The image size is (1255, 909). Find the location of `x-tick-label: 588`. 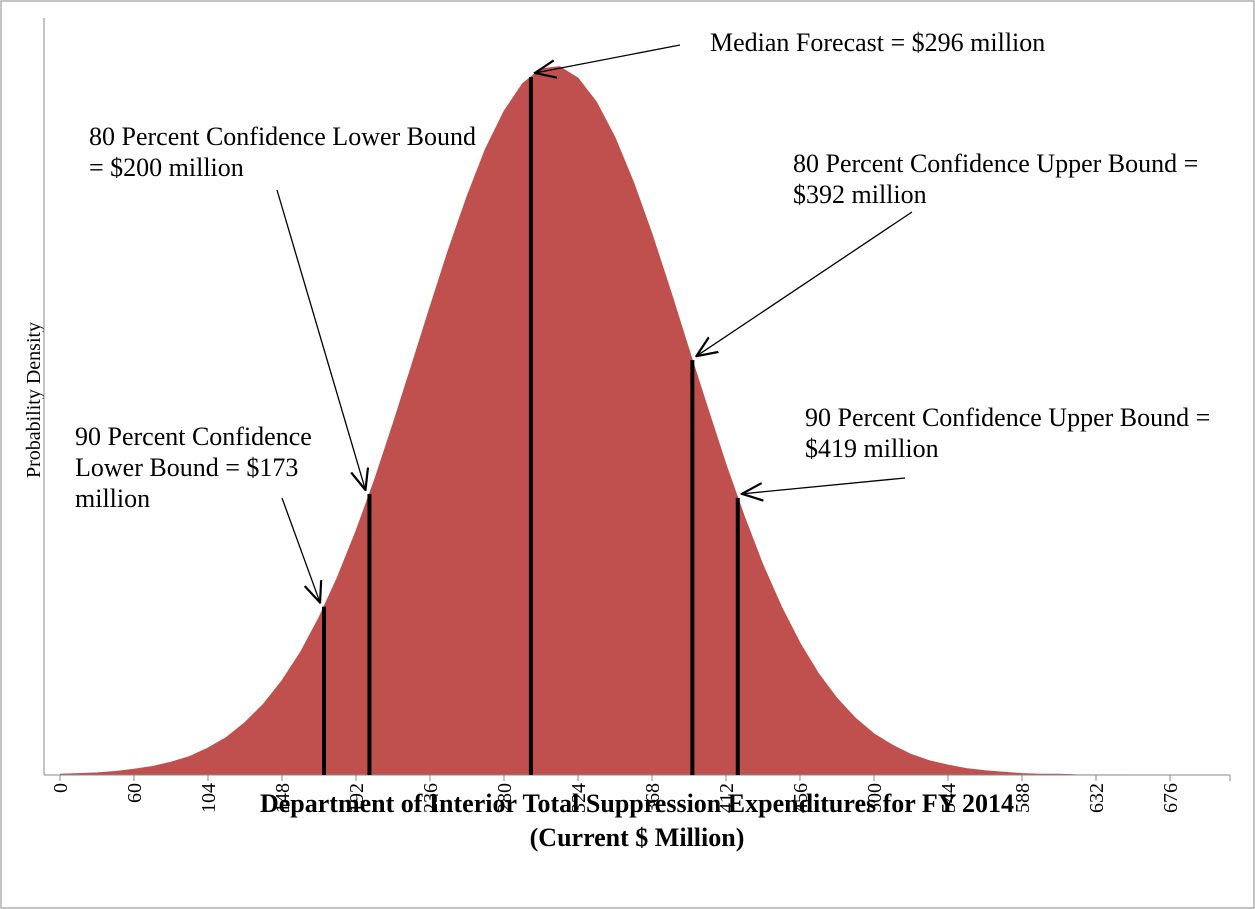

x-tick-label: 588 is located at coordinates (1023, 798).